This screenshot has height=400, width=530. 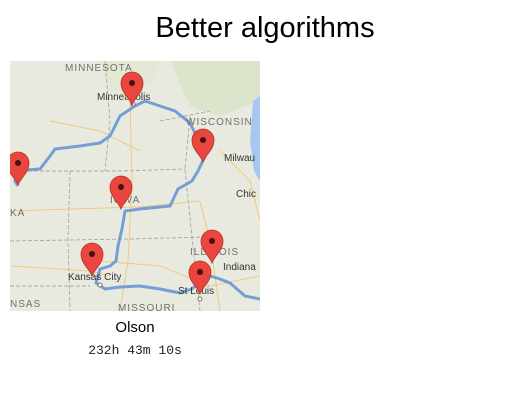 I want to click on forest-area, so click(x=215, y=88).